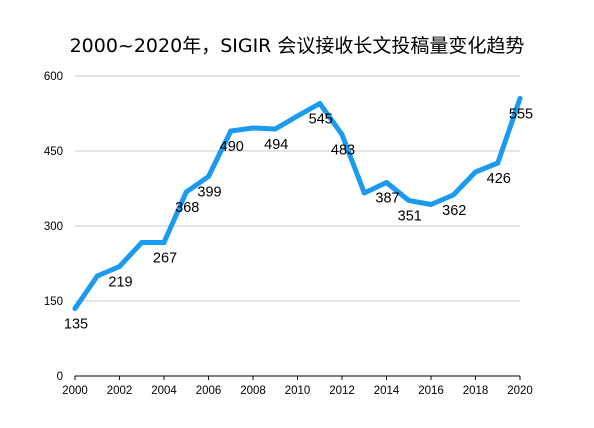 Image resolution: width=594 pixels, height=428 pixels. What do you see at coordinates (120, 391) in the screenshot?
I see `x-tick-label: 2002` at bounding box center [120, 391].